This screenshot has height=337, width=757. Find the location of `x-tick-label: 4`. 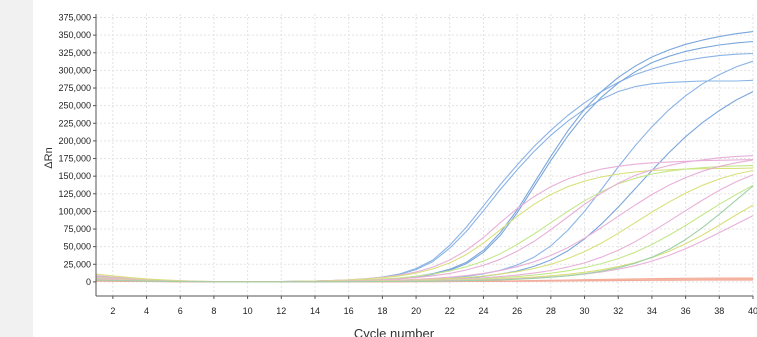

x-tick-label: 4 is located at coordinates (146, 311).